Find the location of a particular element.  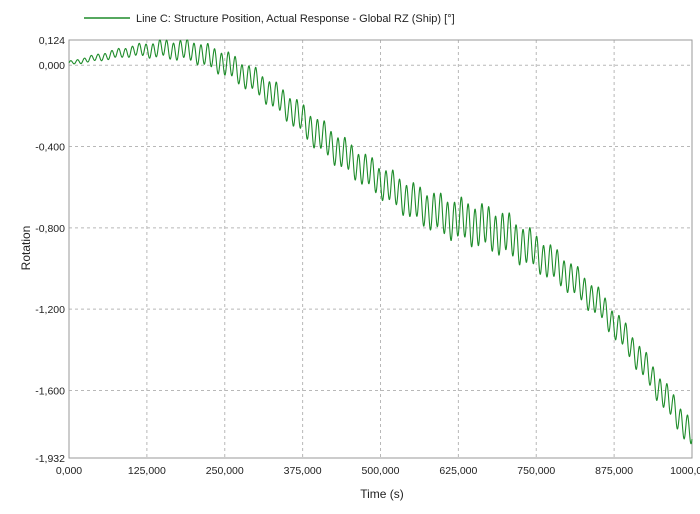

x-tick-label: 750,000 is located at coordinates (536, 471).